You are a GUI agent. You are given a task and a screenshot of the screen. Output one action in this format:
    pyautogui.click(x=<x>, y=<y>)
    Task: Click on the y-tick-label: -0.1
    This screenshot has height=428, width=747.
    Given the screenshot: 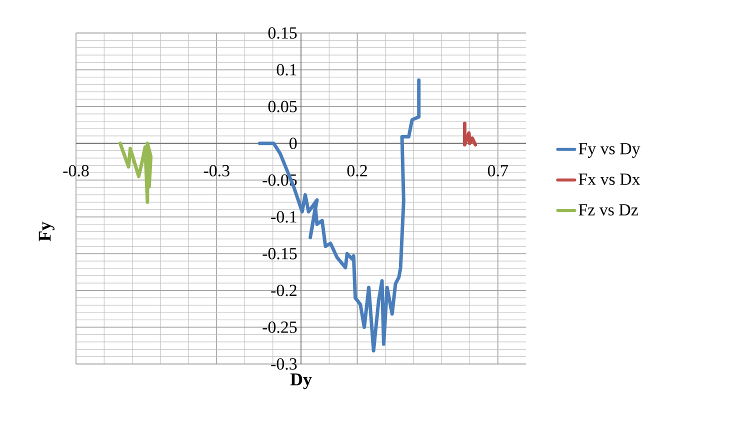 What is the action you would take?
    pyautogui.click(x=283, y=217)
    